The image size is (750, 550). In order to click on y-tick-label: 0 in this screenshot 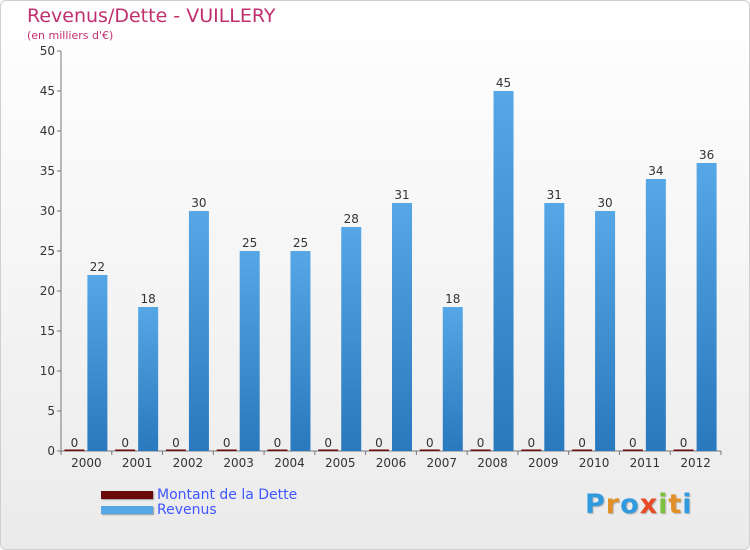, I will do `click(51, 451)`.